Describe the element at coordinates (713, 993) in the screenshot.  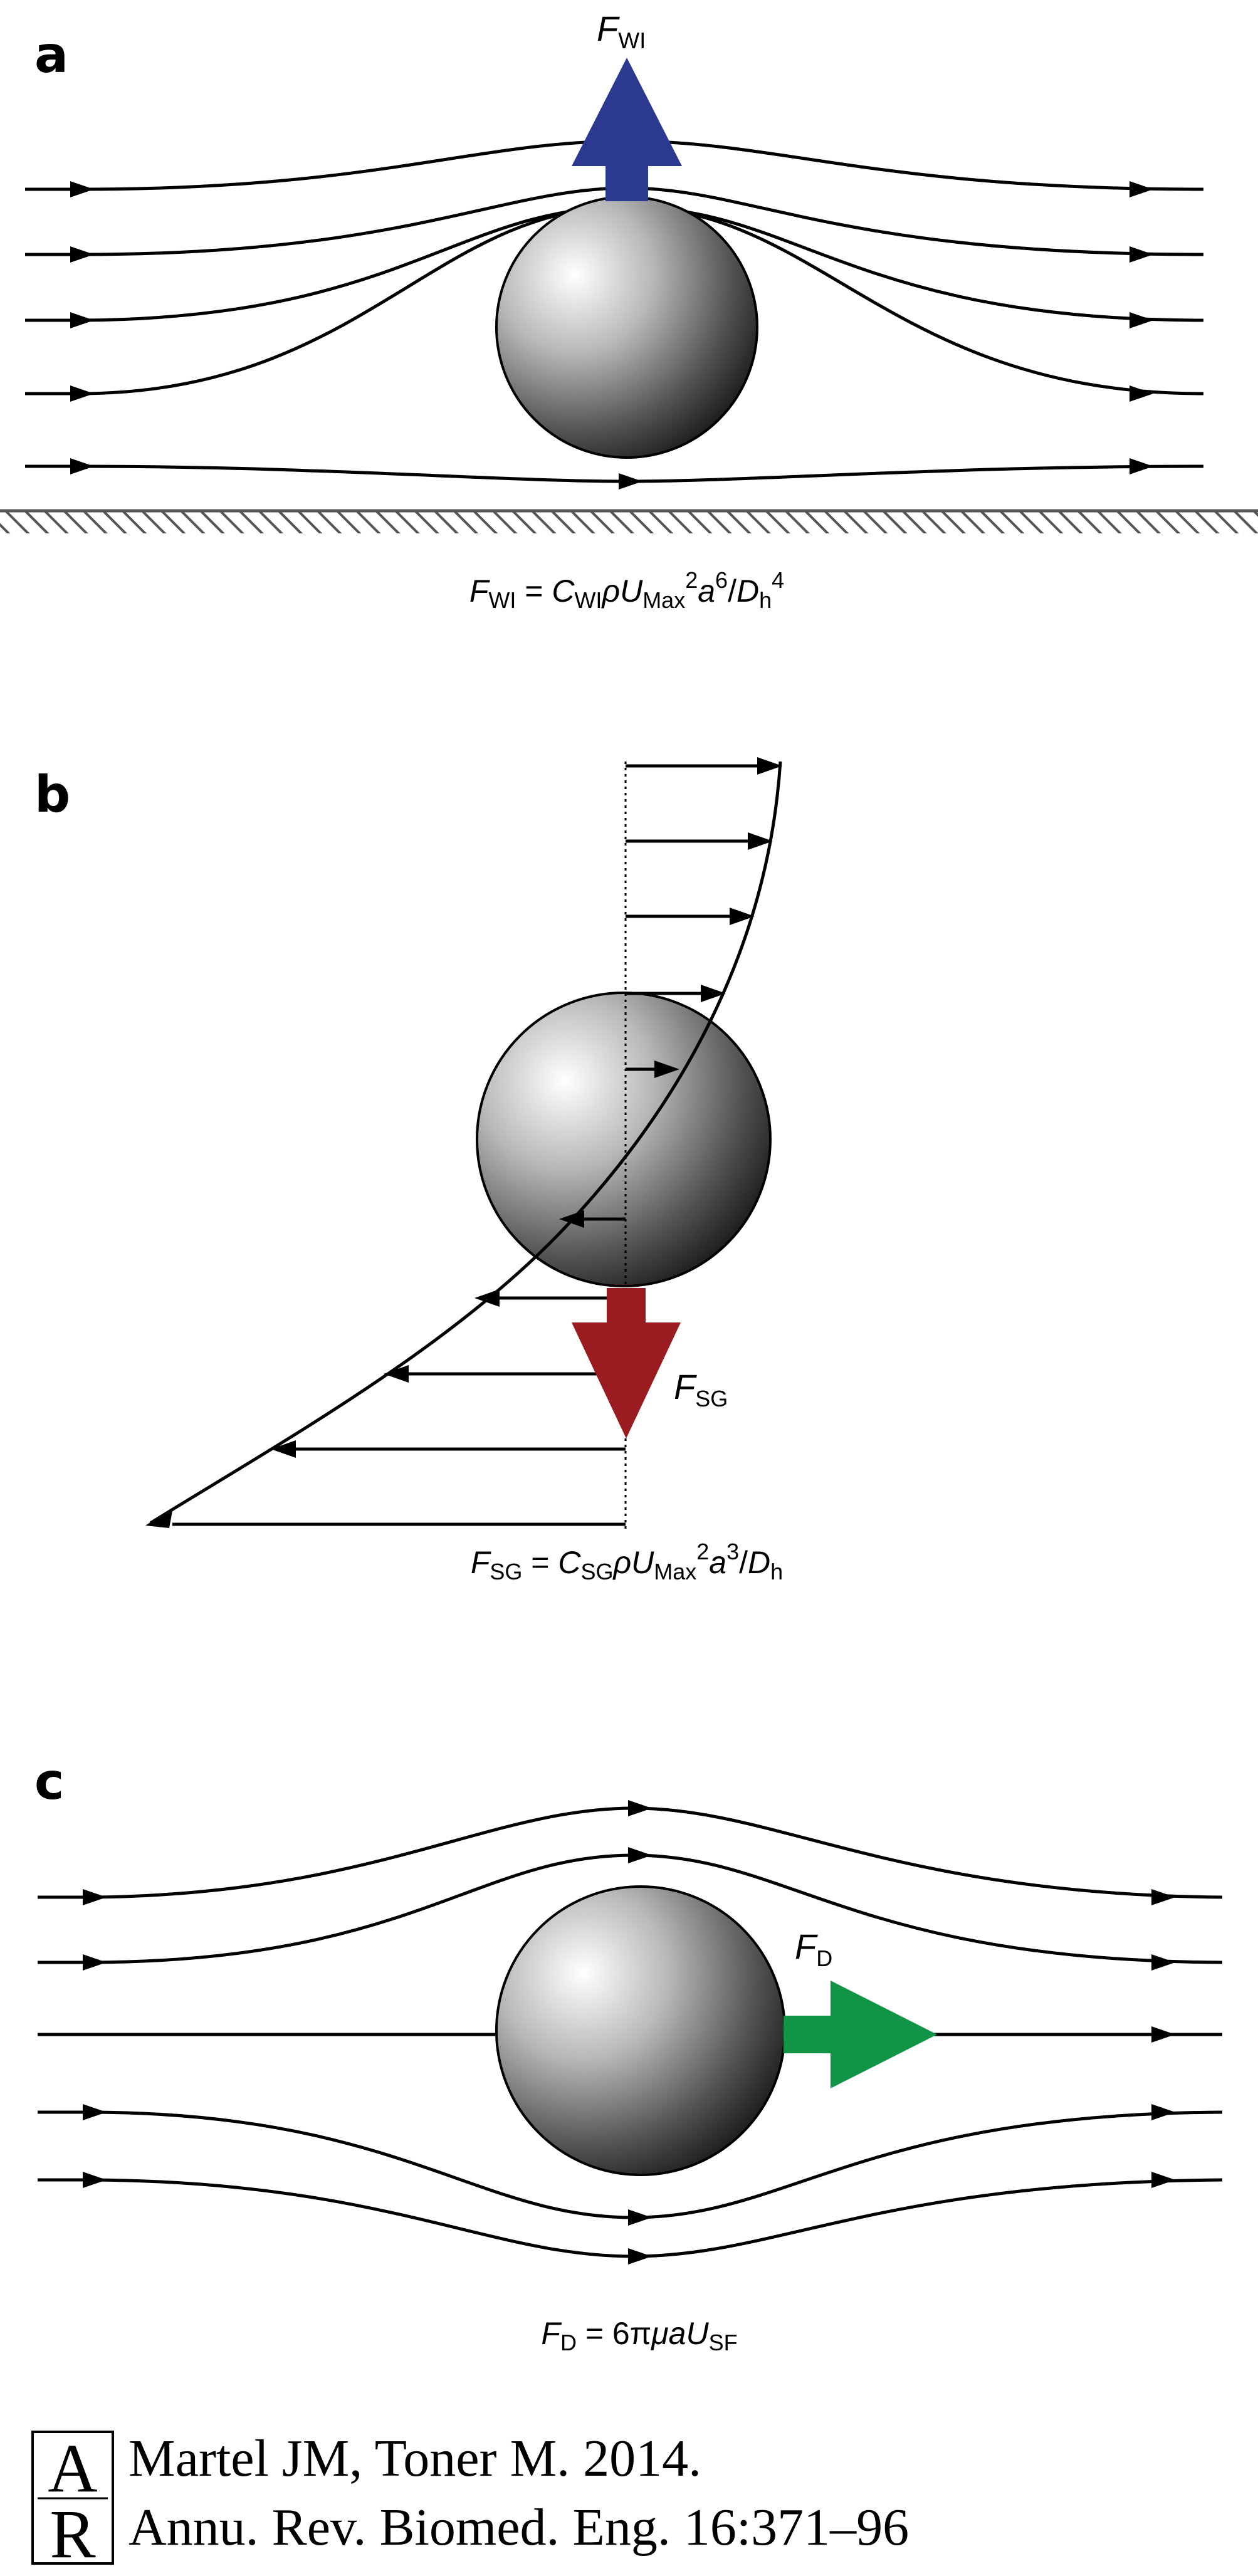
I see `velocity-arrow-4-head` at that location.